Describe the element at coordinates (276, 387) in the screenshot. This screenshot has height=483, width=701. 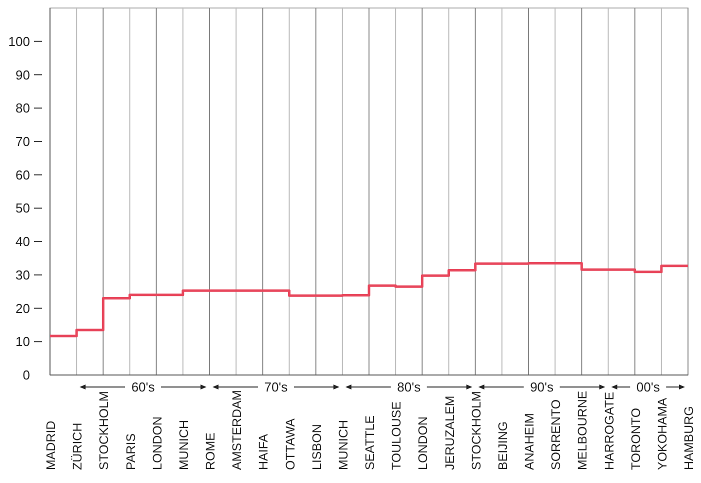
I see `text: 70's` at that location.